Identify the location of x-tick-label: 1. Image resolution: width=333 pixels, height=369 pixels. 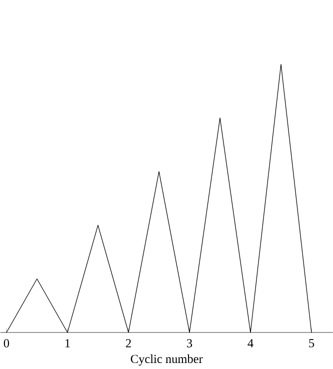
(67, 343).